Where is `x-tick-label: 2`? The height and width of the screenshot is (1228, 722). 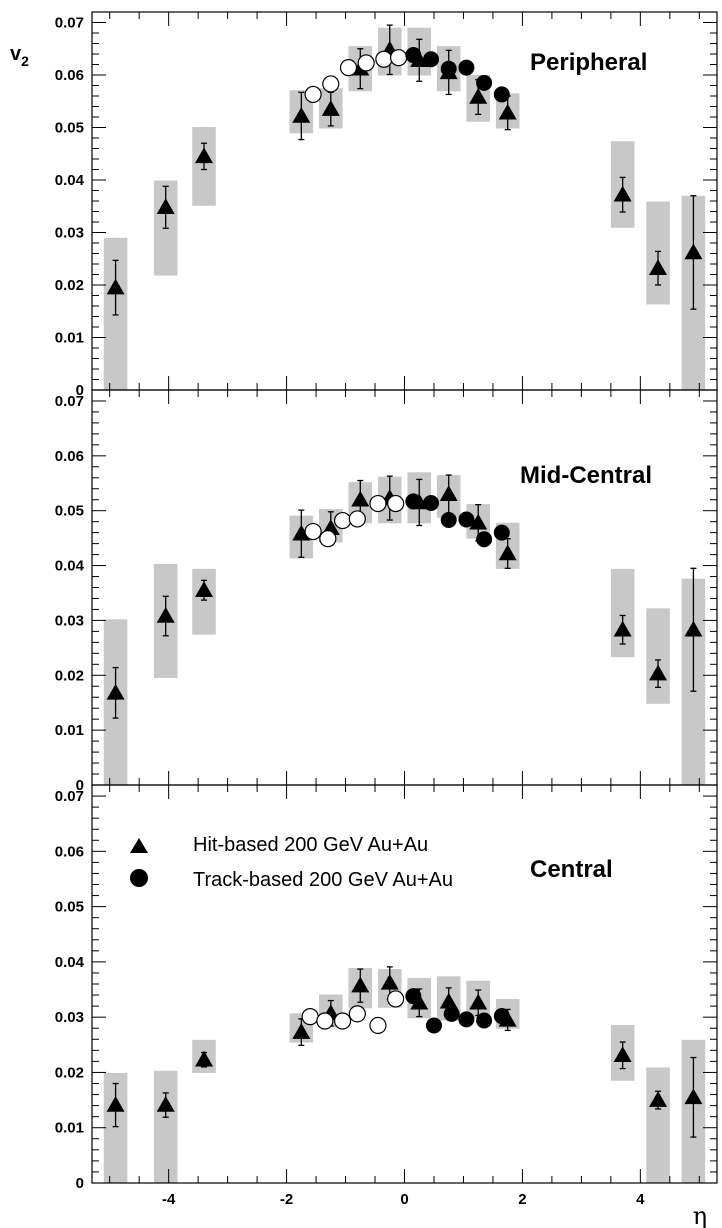 x-tick-label: 2 is located at coordinates (522, 1199).